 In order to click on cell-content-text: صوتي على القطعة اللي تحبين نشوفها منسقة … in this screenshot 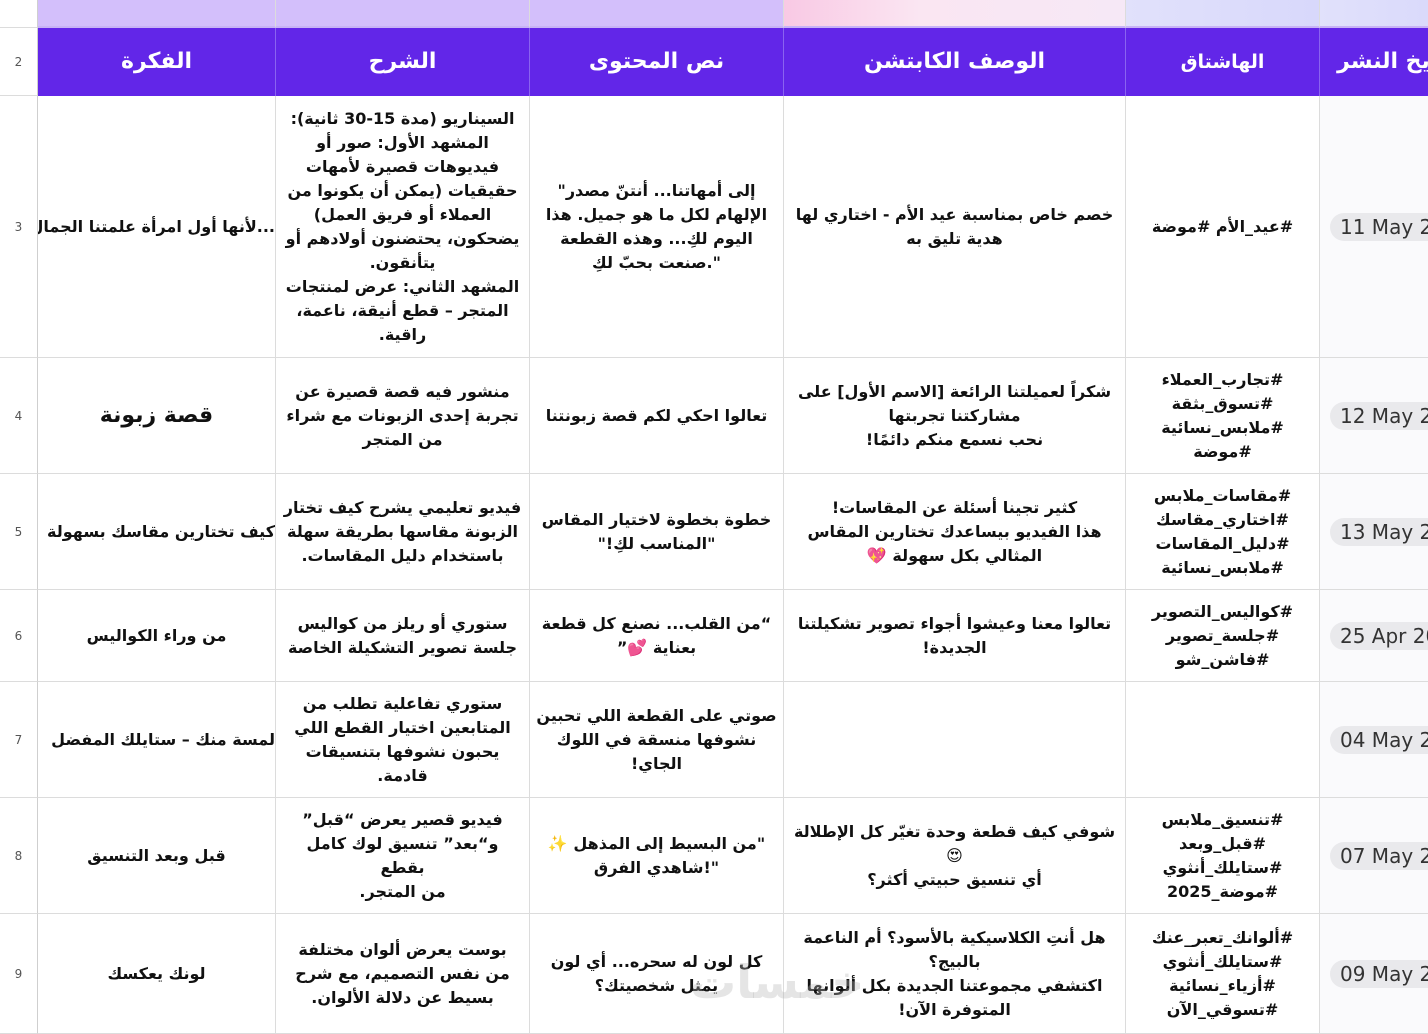, I will do `click(657, 740)`.